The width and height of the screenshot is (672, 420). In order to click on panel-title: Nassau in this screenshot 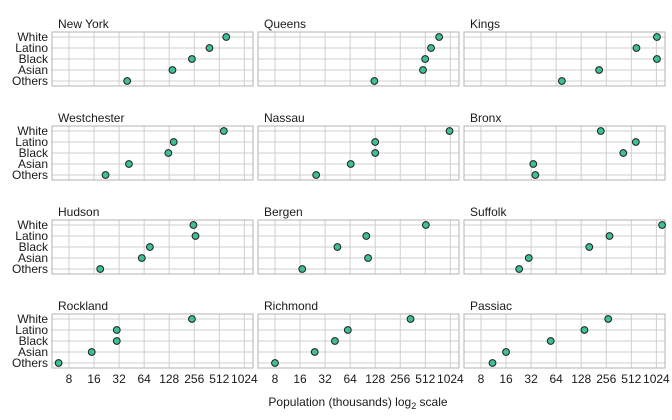, I will do `click(284, 118)`.